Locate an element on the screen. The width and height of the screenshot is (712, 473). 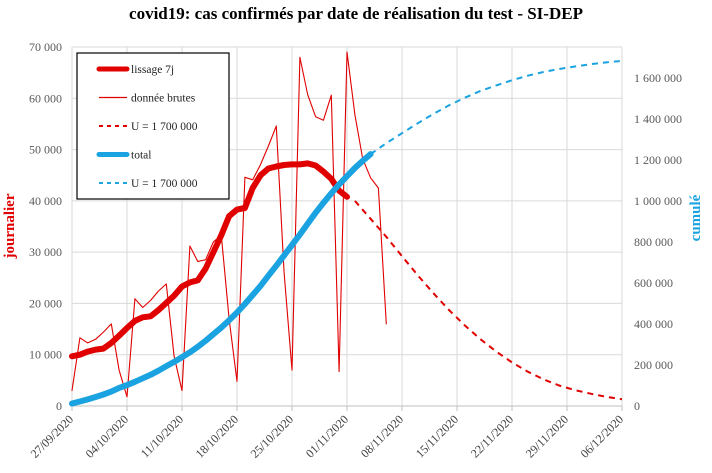
x-tick-label: 11/10/2020 is located at coordinates (162, 436).